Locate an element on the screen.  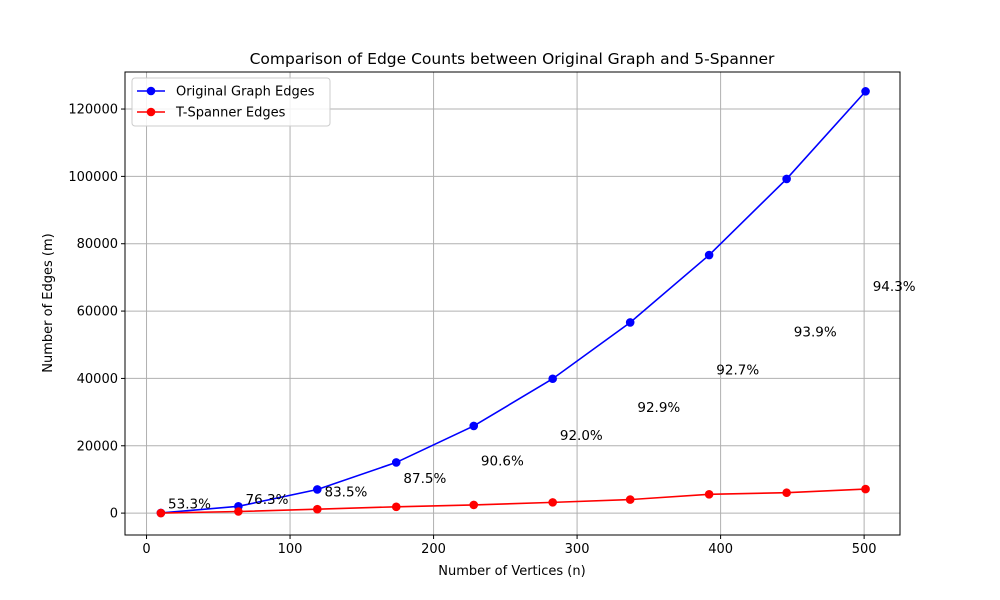
legend-box is located at coordinates (231, 102).